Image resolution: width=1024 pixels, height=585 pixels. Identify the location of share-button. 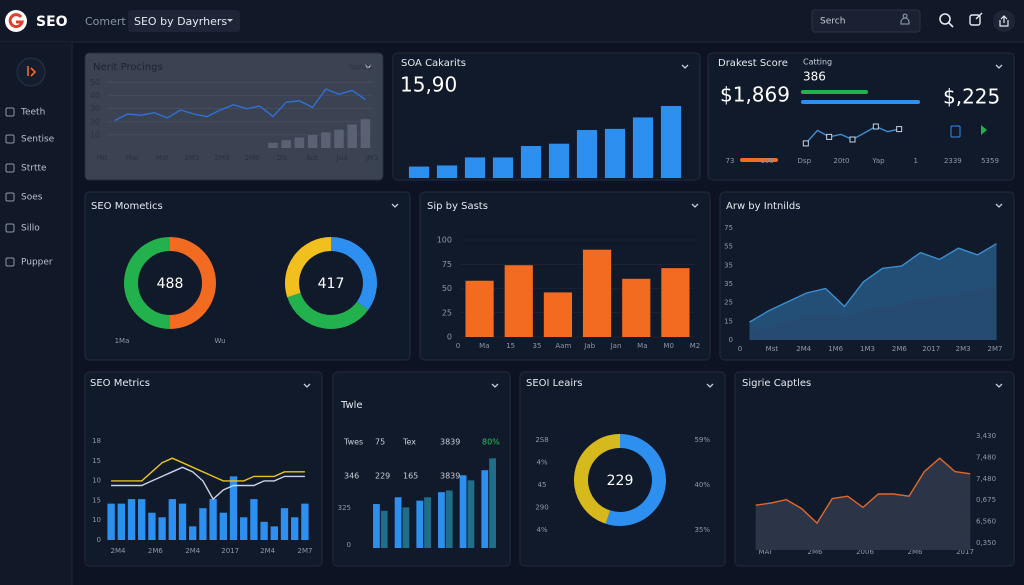
(1004, 21).